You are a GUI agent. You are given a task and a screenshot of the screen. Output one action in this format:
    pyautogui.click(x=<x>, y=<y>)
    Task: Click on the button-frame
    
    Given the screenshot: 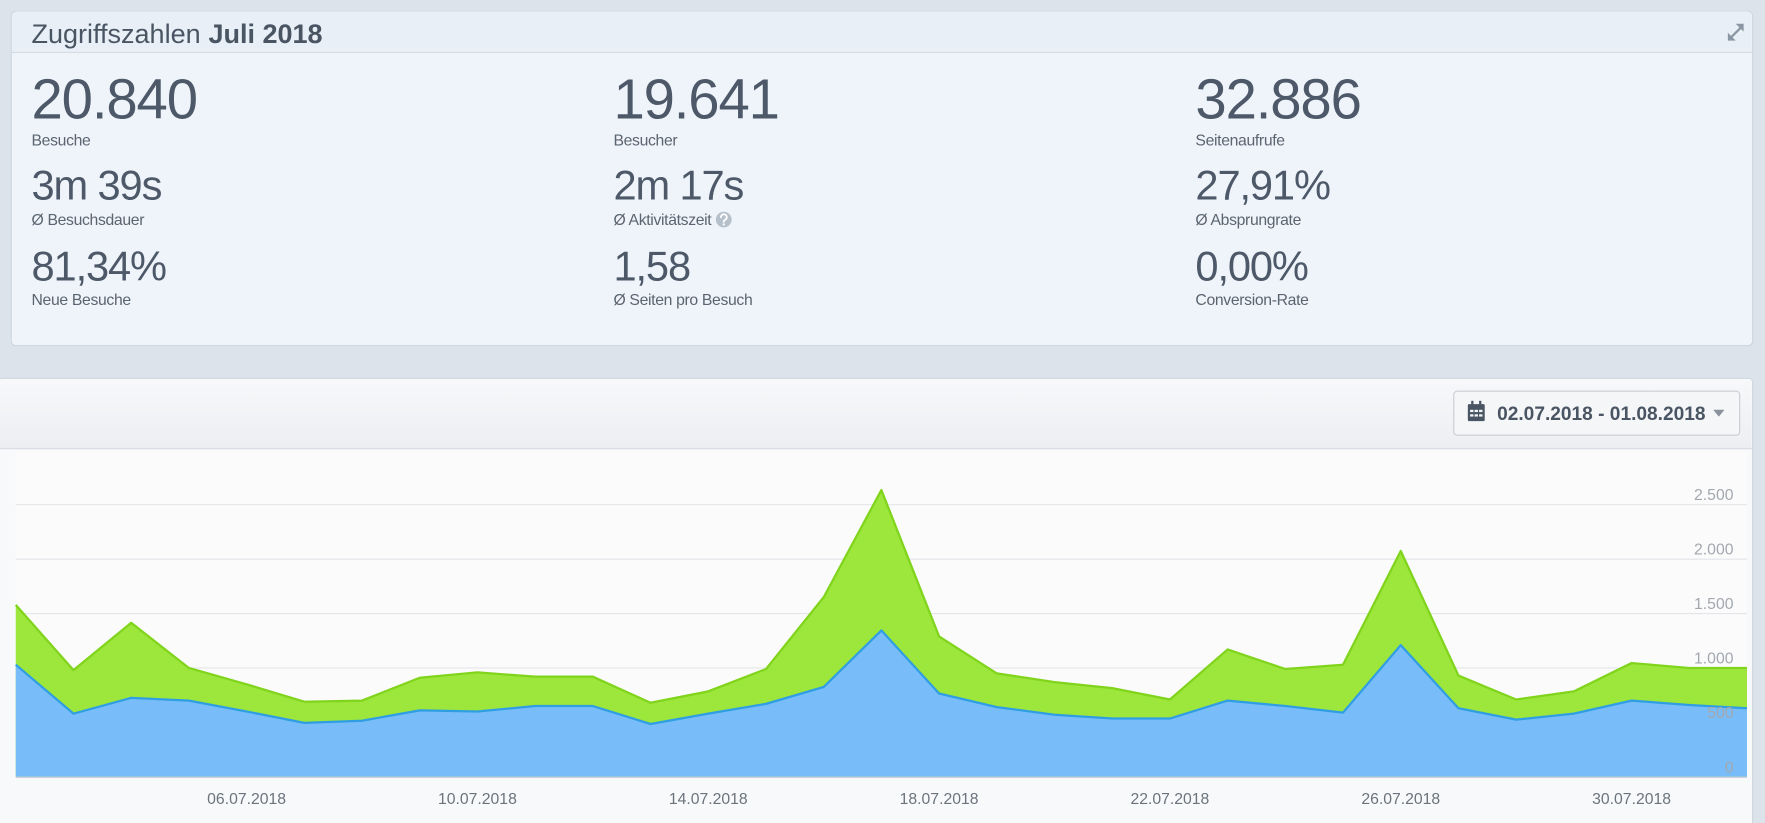 What is the action you would take?
    pyautogui.click(x=1597, y=413)
    